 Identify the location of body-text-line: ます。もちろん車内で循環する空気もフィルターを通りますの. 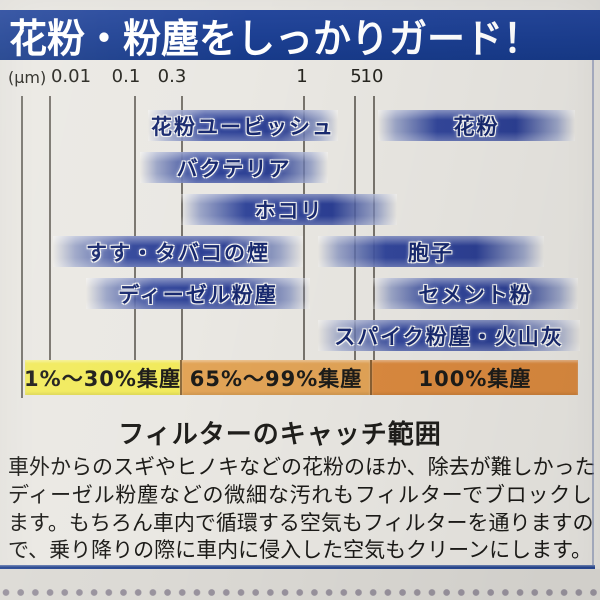
(301, 523).